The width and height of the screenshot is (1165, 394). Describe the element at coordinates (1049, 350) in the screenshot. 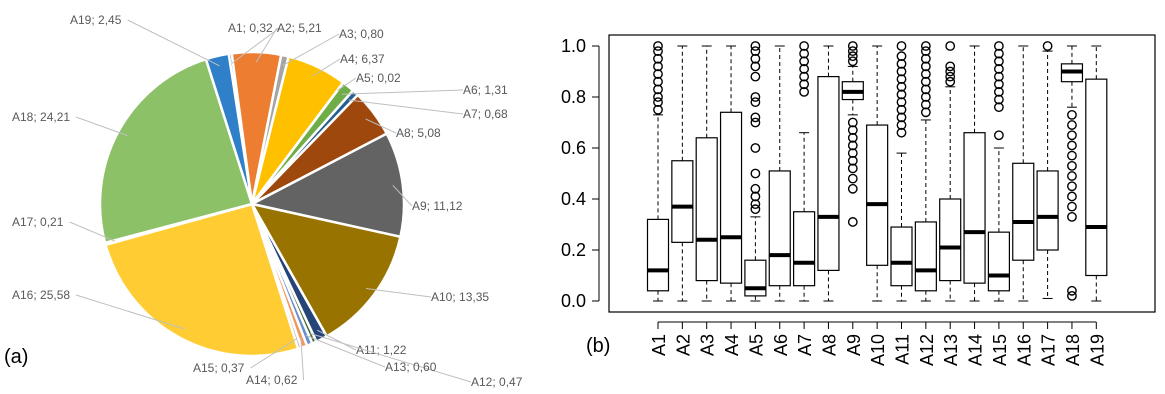

I see `x-tick-label: A17` at that location.